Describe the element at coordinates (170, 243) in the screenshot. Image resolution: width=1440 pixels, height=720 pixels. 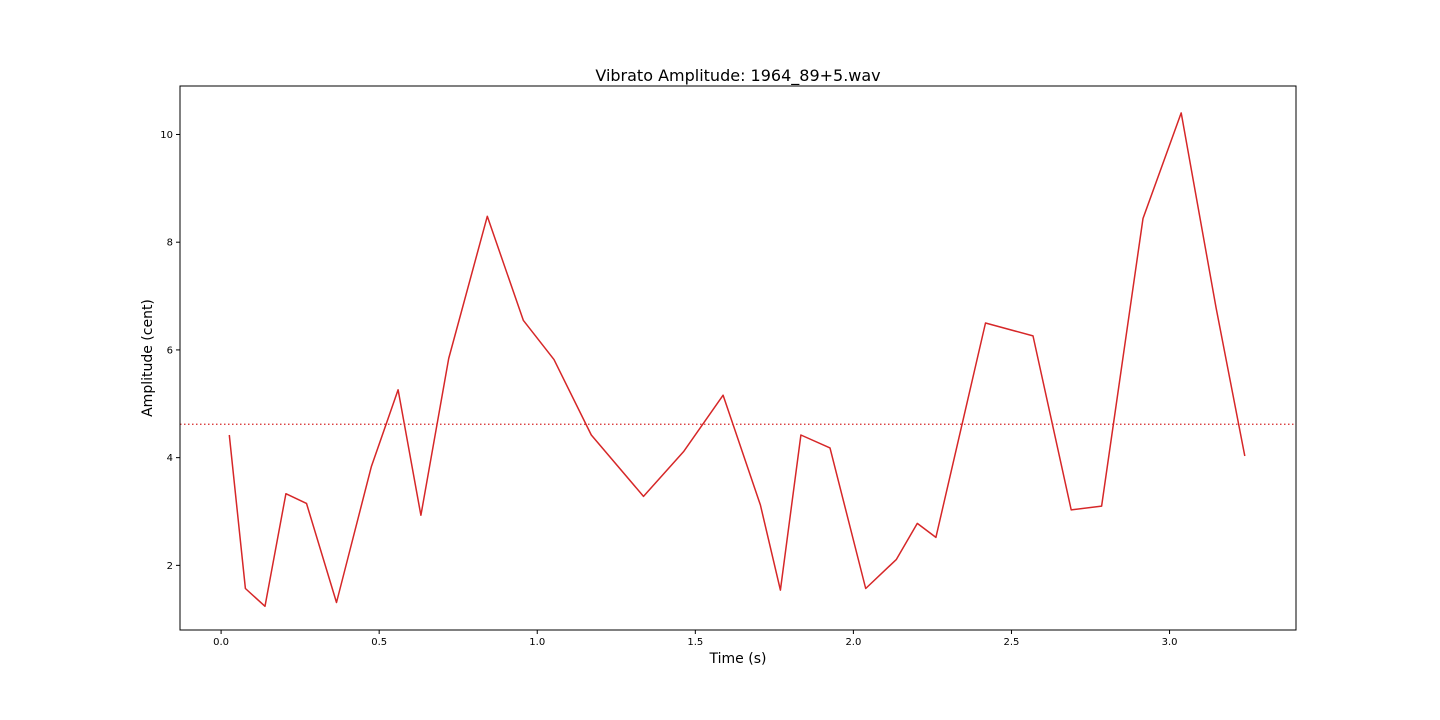
I see `y-tick-label: 8` at that location.